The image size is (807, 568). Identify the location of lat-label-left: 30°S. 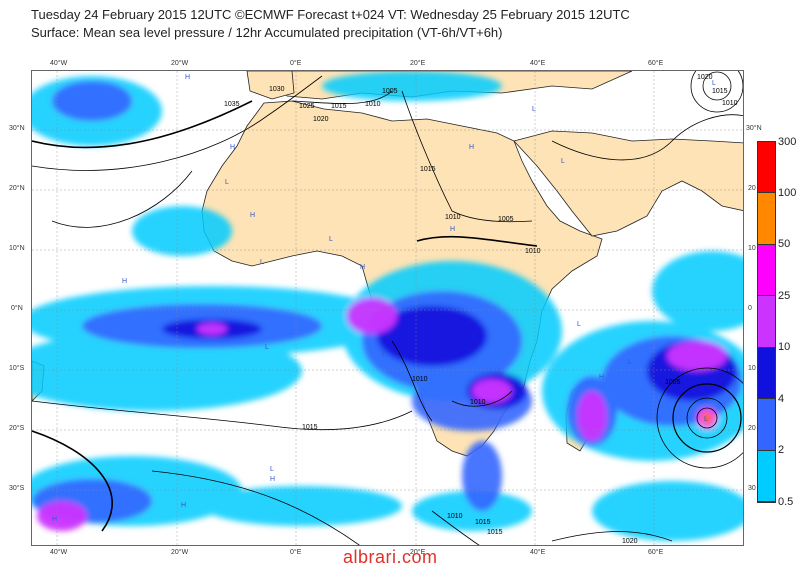
(17, 488).